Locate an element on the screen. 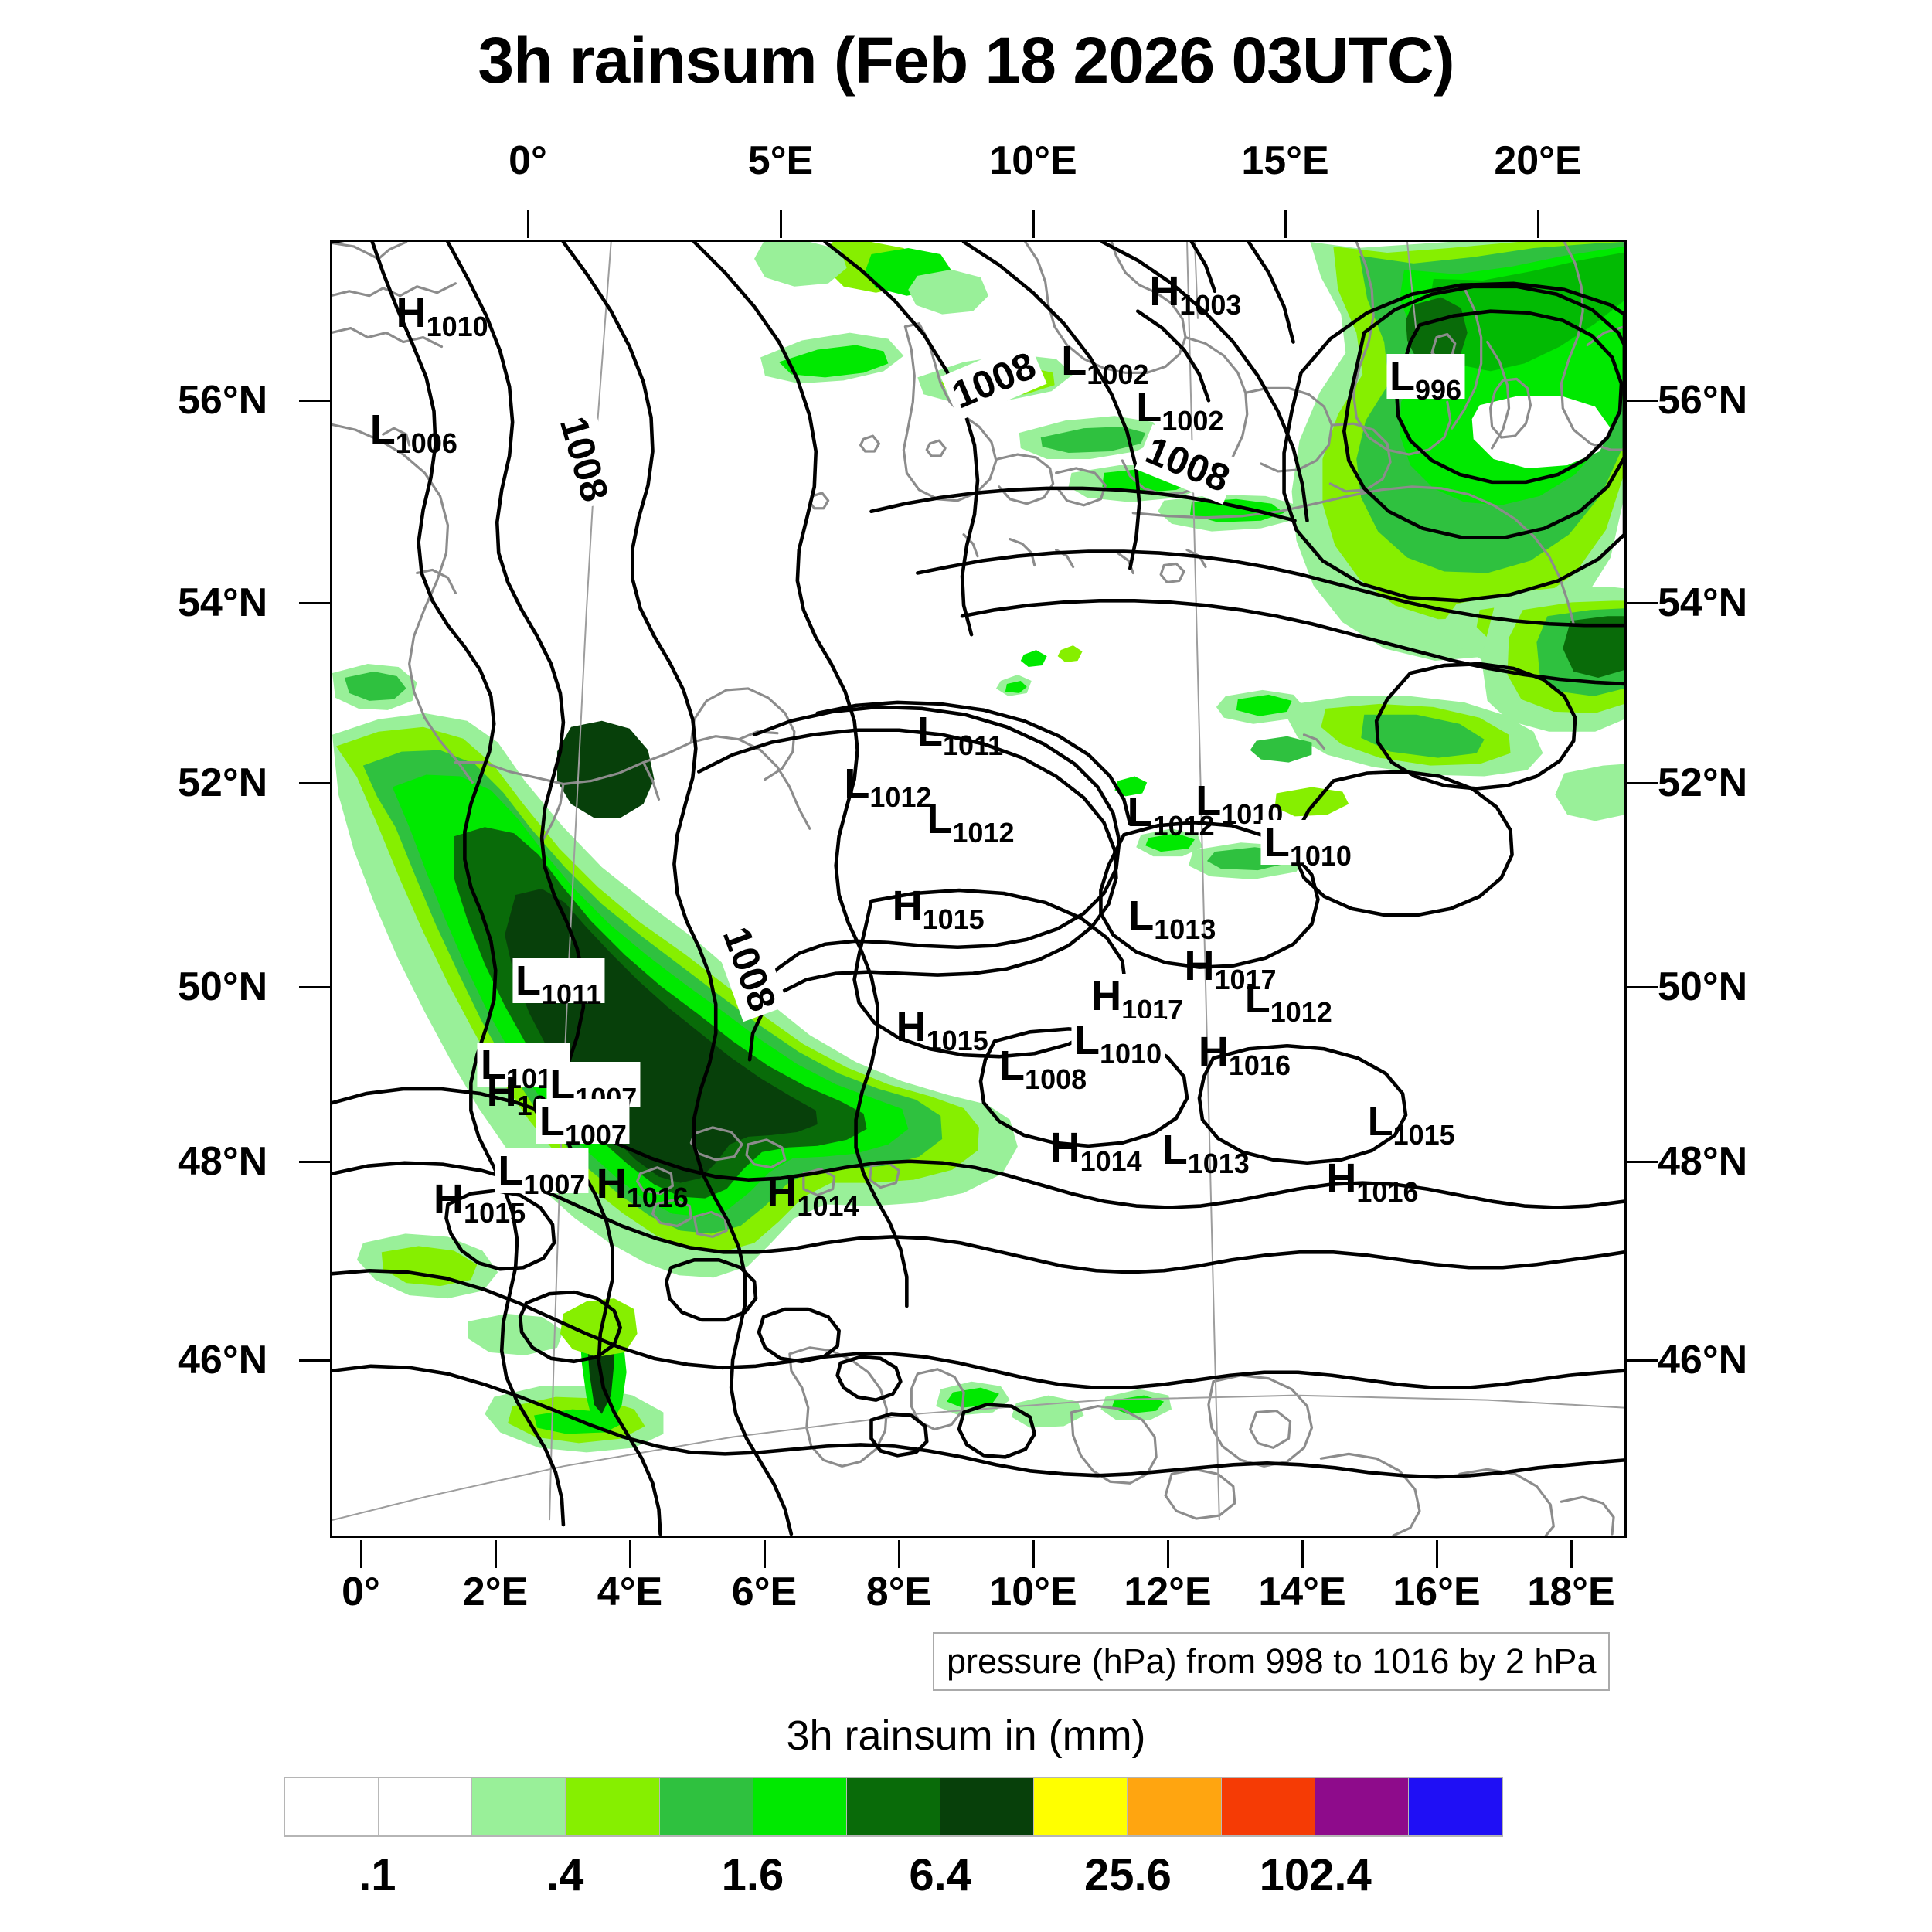 Image resolution: width=1932 pixels, height=1932 pixels. left-tick-3: 50°N is located at coordinates (223, 986).